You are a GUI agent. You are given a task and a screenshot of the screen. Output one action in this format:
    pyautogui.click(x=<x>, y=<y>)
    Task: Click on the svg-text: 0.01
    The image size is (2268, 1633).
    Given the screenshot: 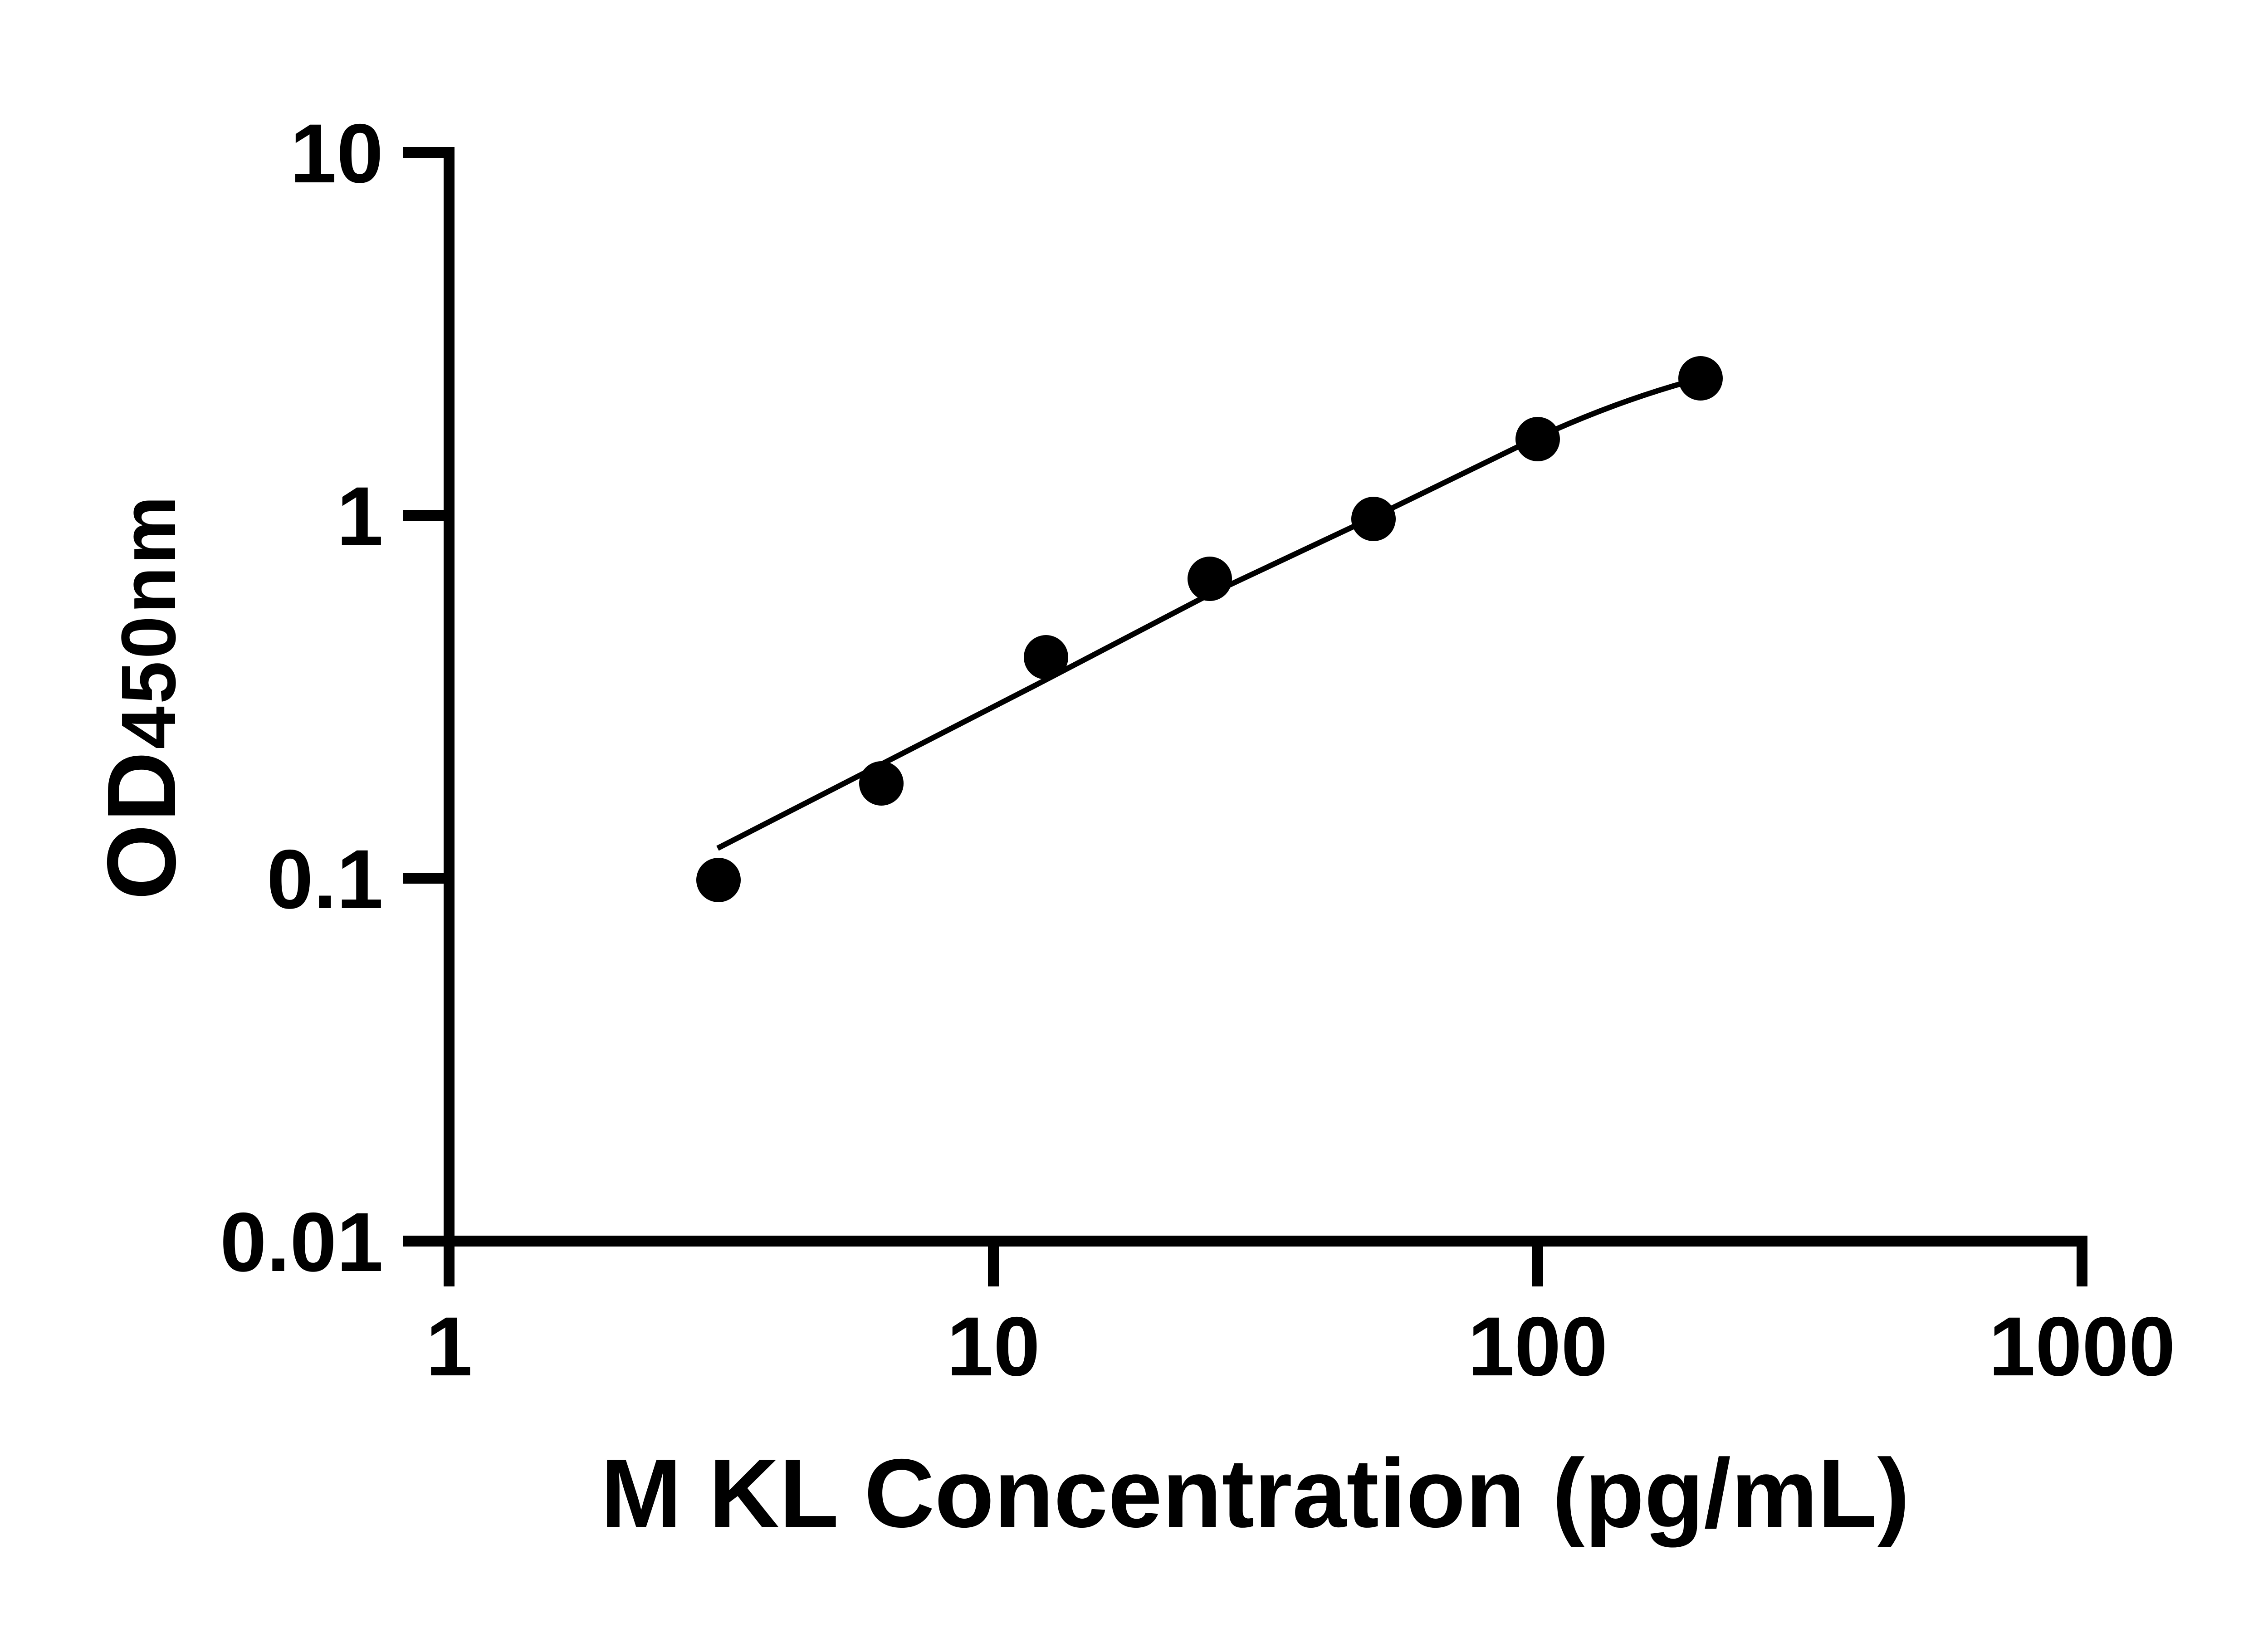 What is the action you would take?
    pyautogui.click(x=302, y=1242)
    